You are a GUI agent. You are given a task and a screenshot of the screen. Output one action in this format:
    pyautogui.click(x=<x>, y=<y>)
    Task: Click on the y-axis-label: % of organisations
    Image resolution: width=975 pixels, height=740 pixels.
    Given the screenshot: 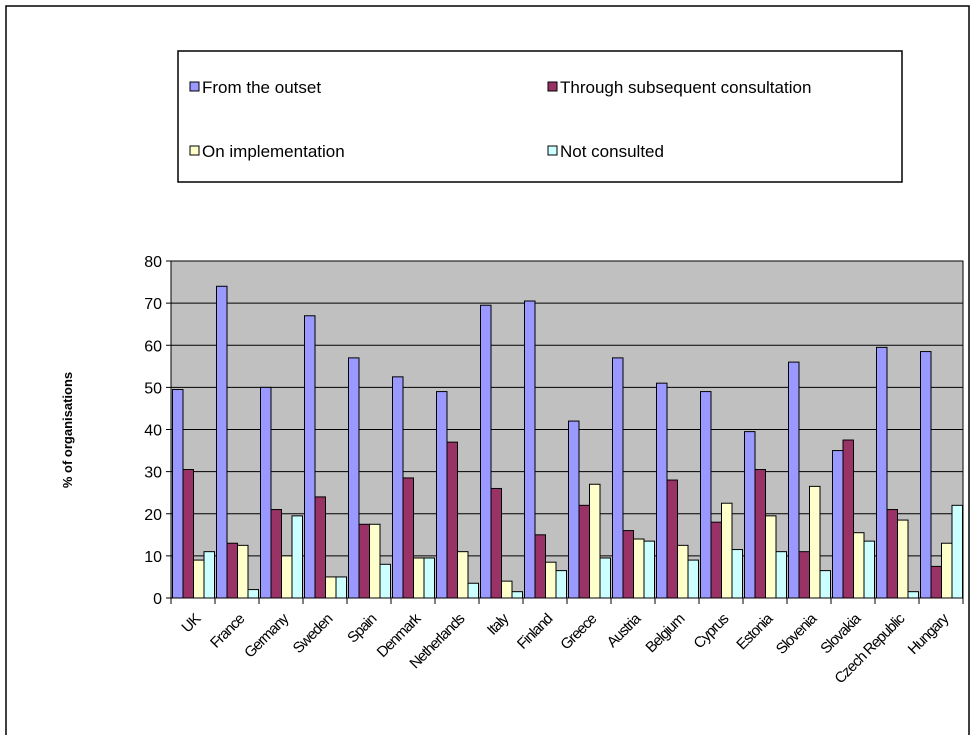 What is the action you would take?
    pyautogui.click(x=67, y=430)
    